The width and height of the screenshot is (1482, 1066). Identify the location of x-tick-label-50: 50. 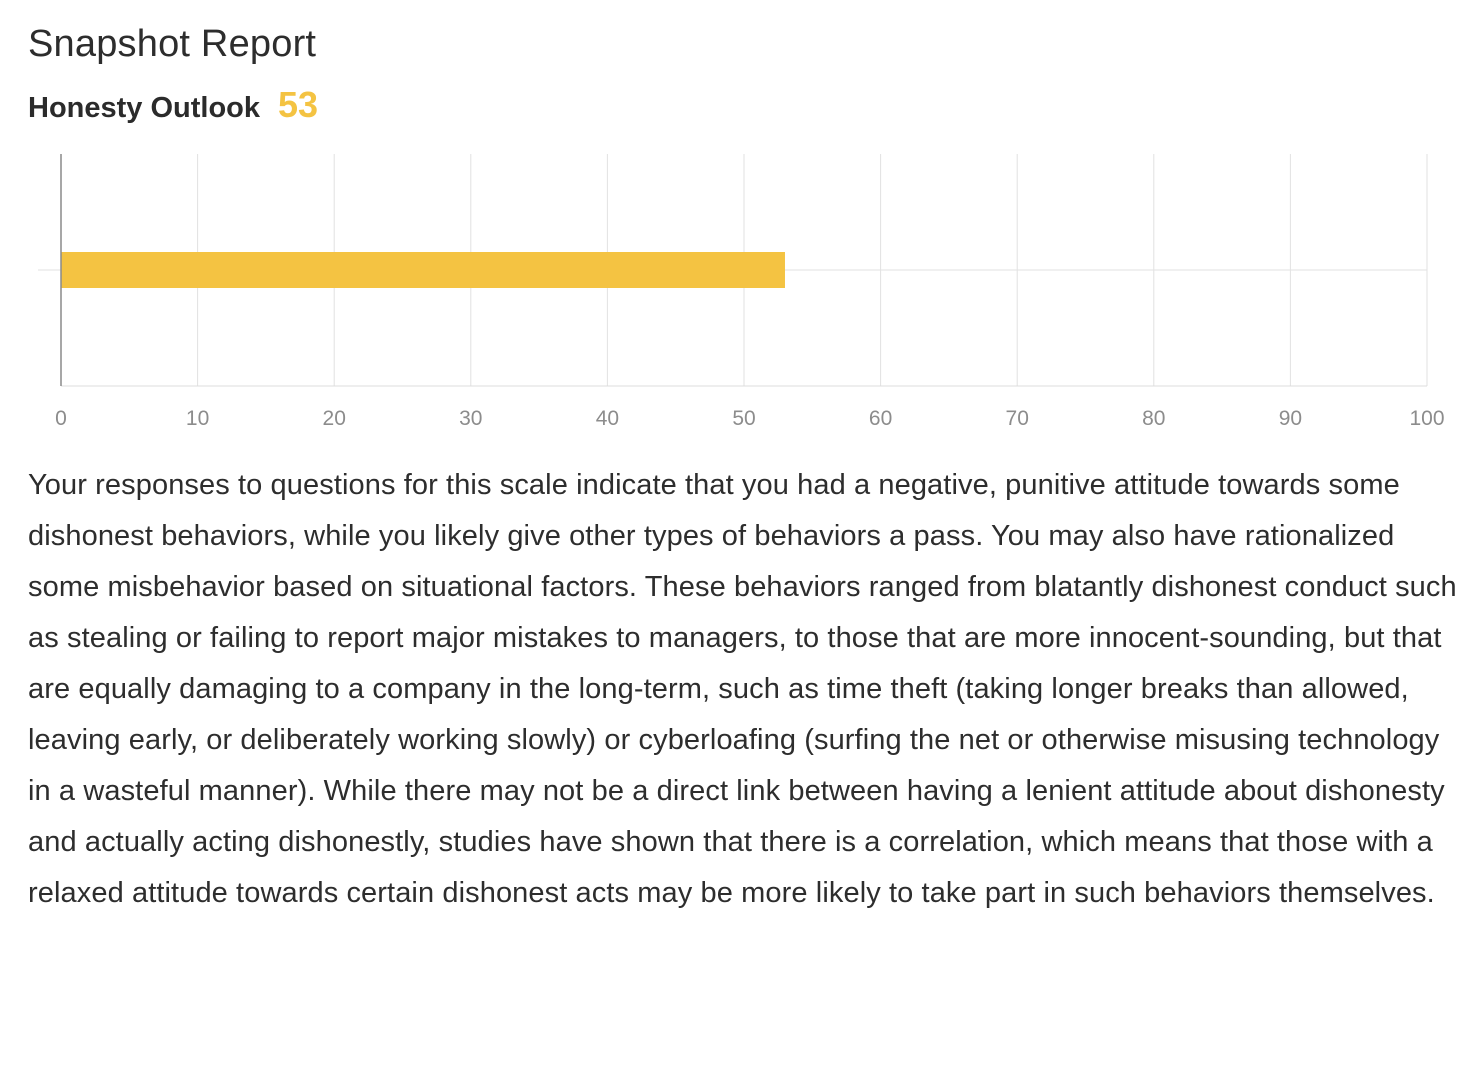
(743, 418).